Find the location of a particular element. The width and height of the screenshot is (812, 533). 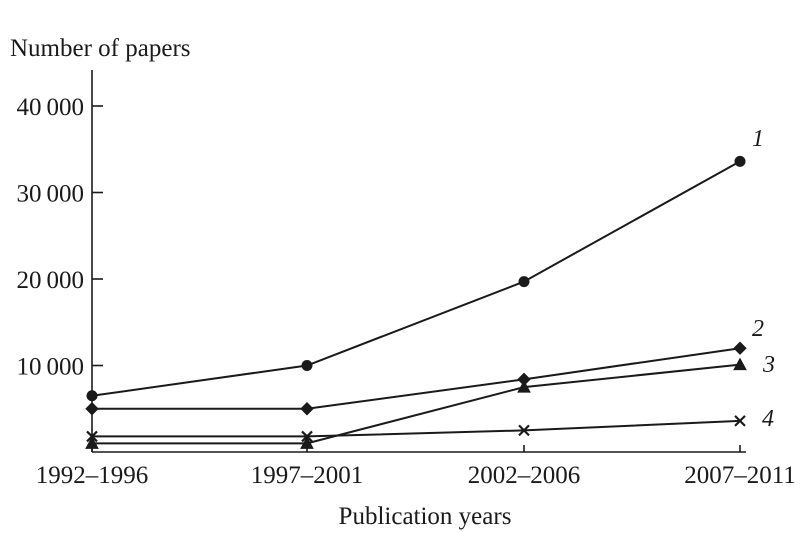

series-label: 3 is located at coordinates (768, 365).